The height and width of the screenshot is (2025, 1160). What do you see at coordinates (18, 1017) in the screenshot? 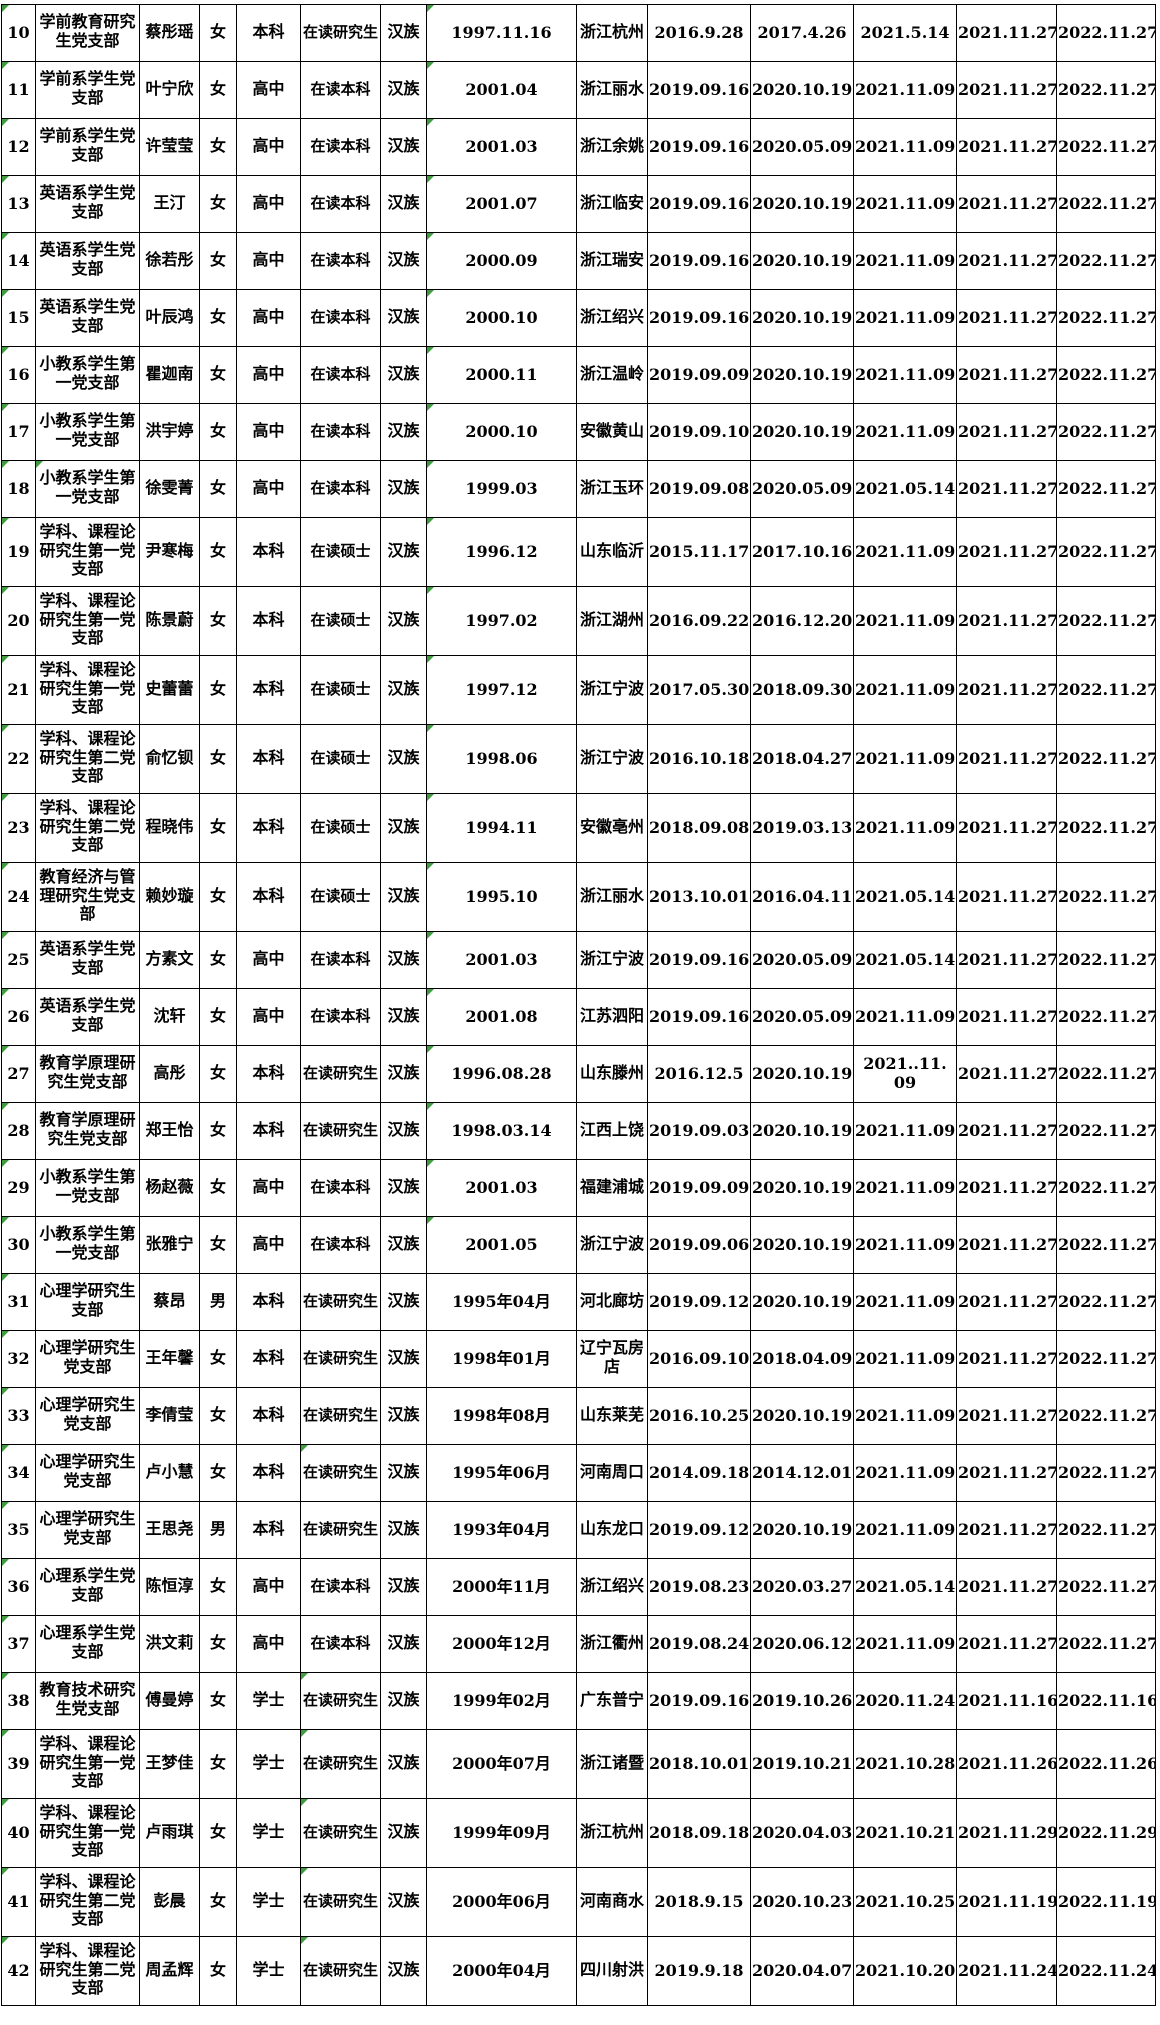
I see `cell-seq: 26` at bounding box center [18, 1017].